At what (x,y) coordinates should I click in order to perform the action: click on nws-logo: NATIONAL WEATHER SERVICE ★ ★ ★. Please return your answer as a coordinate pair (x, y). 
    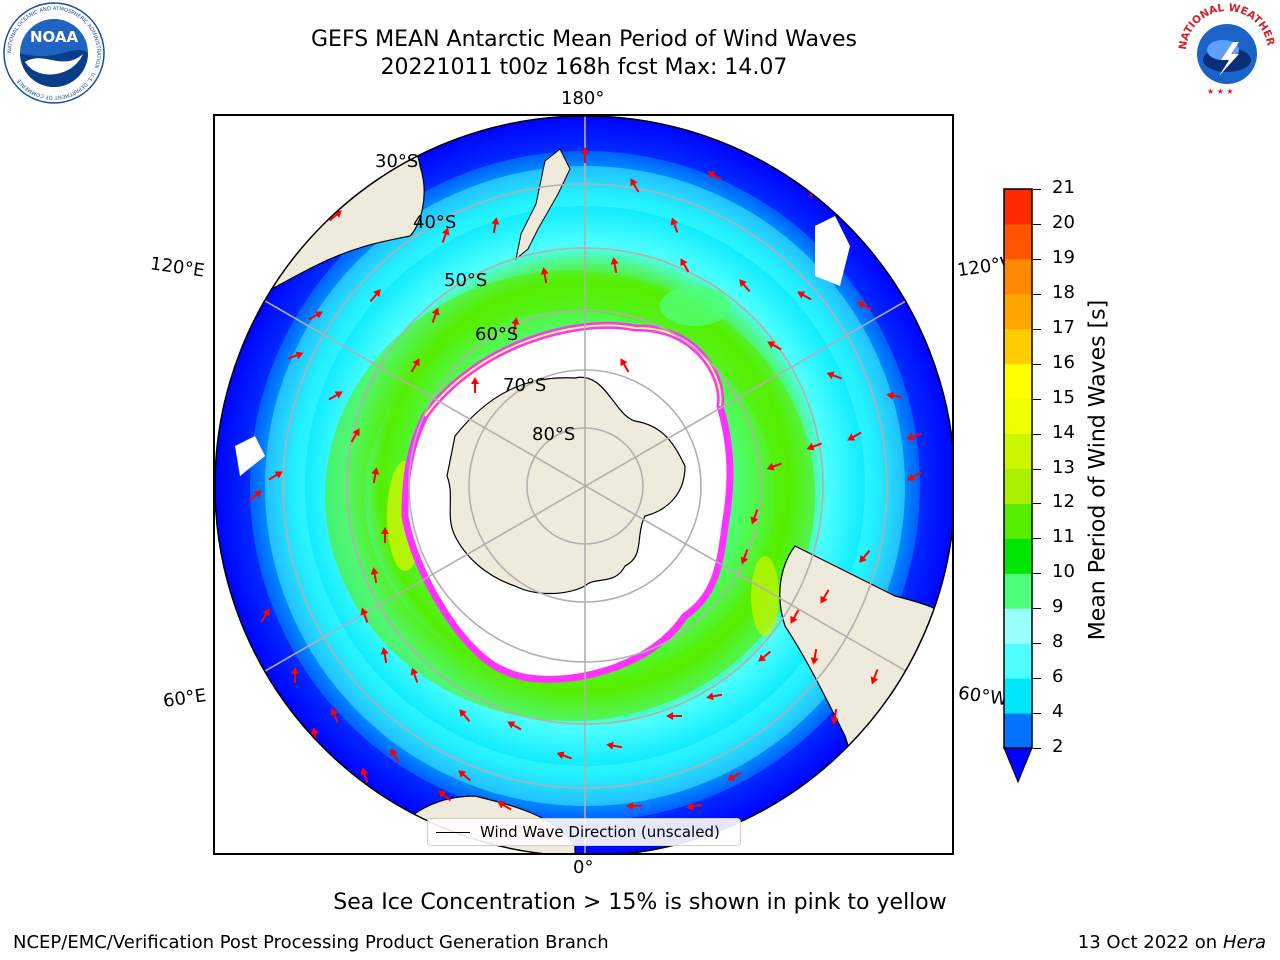
    Looking at the image, I should click on (1227, 51).